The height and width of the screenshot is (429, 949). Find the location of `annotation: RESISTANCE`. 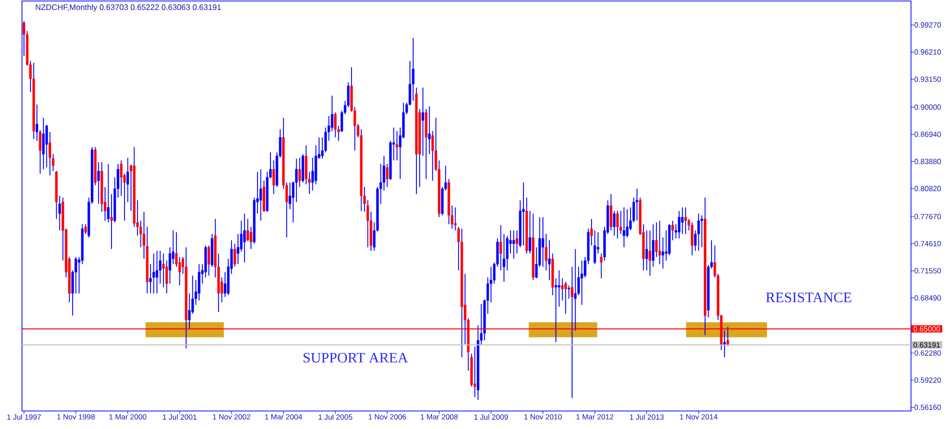

annotation: RESISTANCE is located at coordinates (809, 297).